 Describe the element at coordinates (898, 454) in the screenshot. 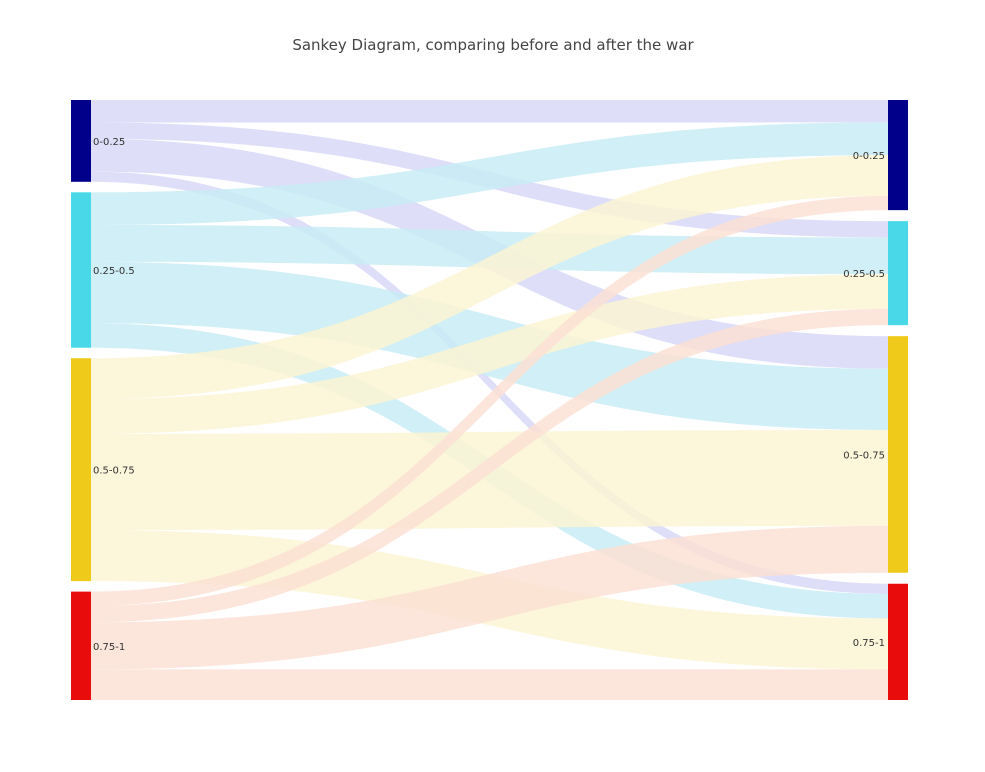

I see `node-after-0.5-0.75` at that location.